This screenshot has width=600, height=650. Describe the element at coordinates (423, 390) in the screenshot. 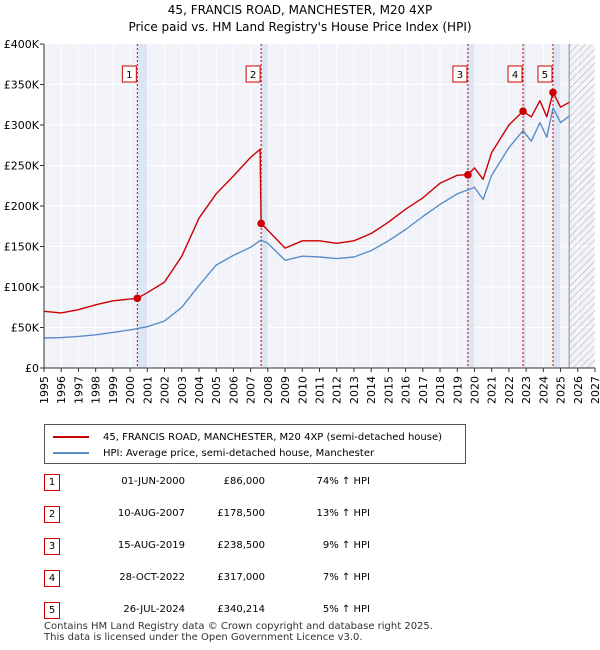

I see `x-tick-label: 2017` at that location.